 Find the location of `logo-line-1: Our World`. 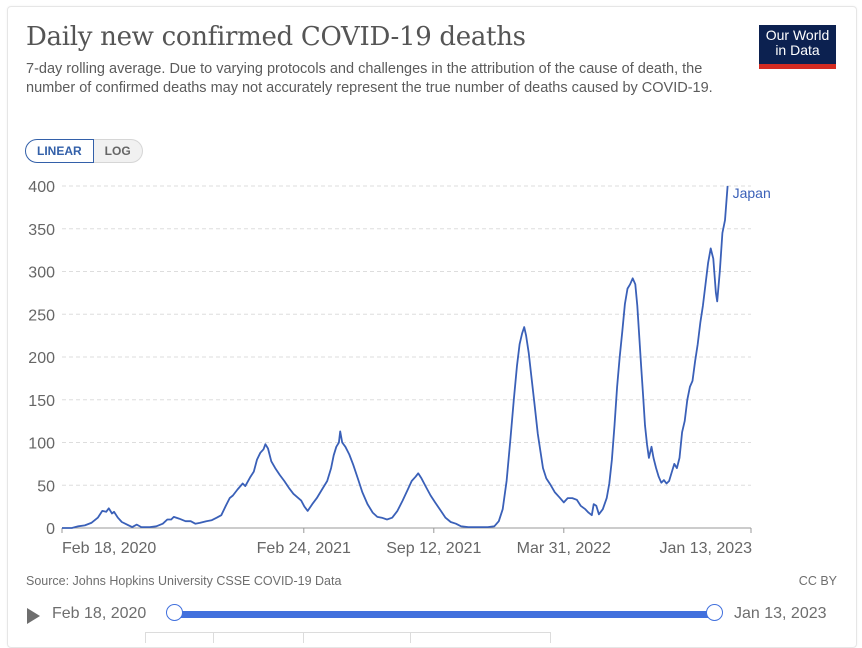

logo-line-1: Our World is located at coordinates (797, 35).